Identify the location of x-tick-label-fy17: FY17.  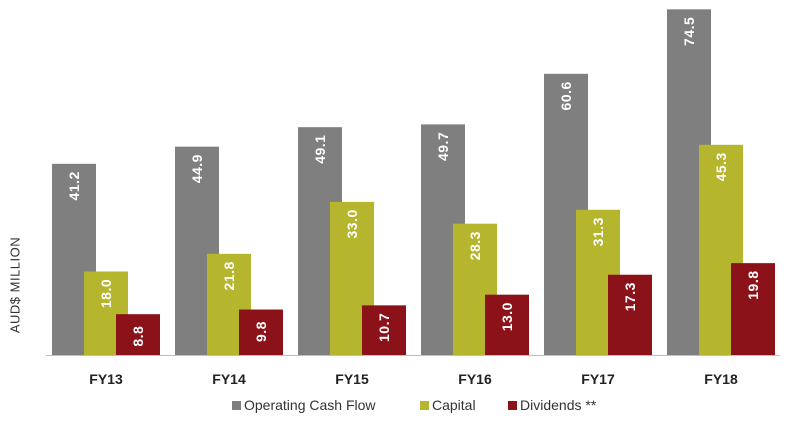
(598, 379).